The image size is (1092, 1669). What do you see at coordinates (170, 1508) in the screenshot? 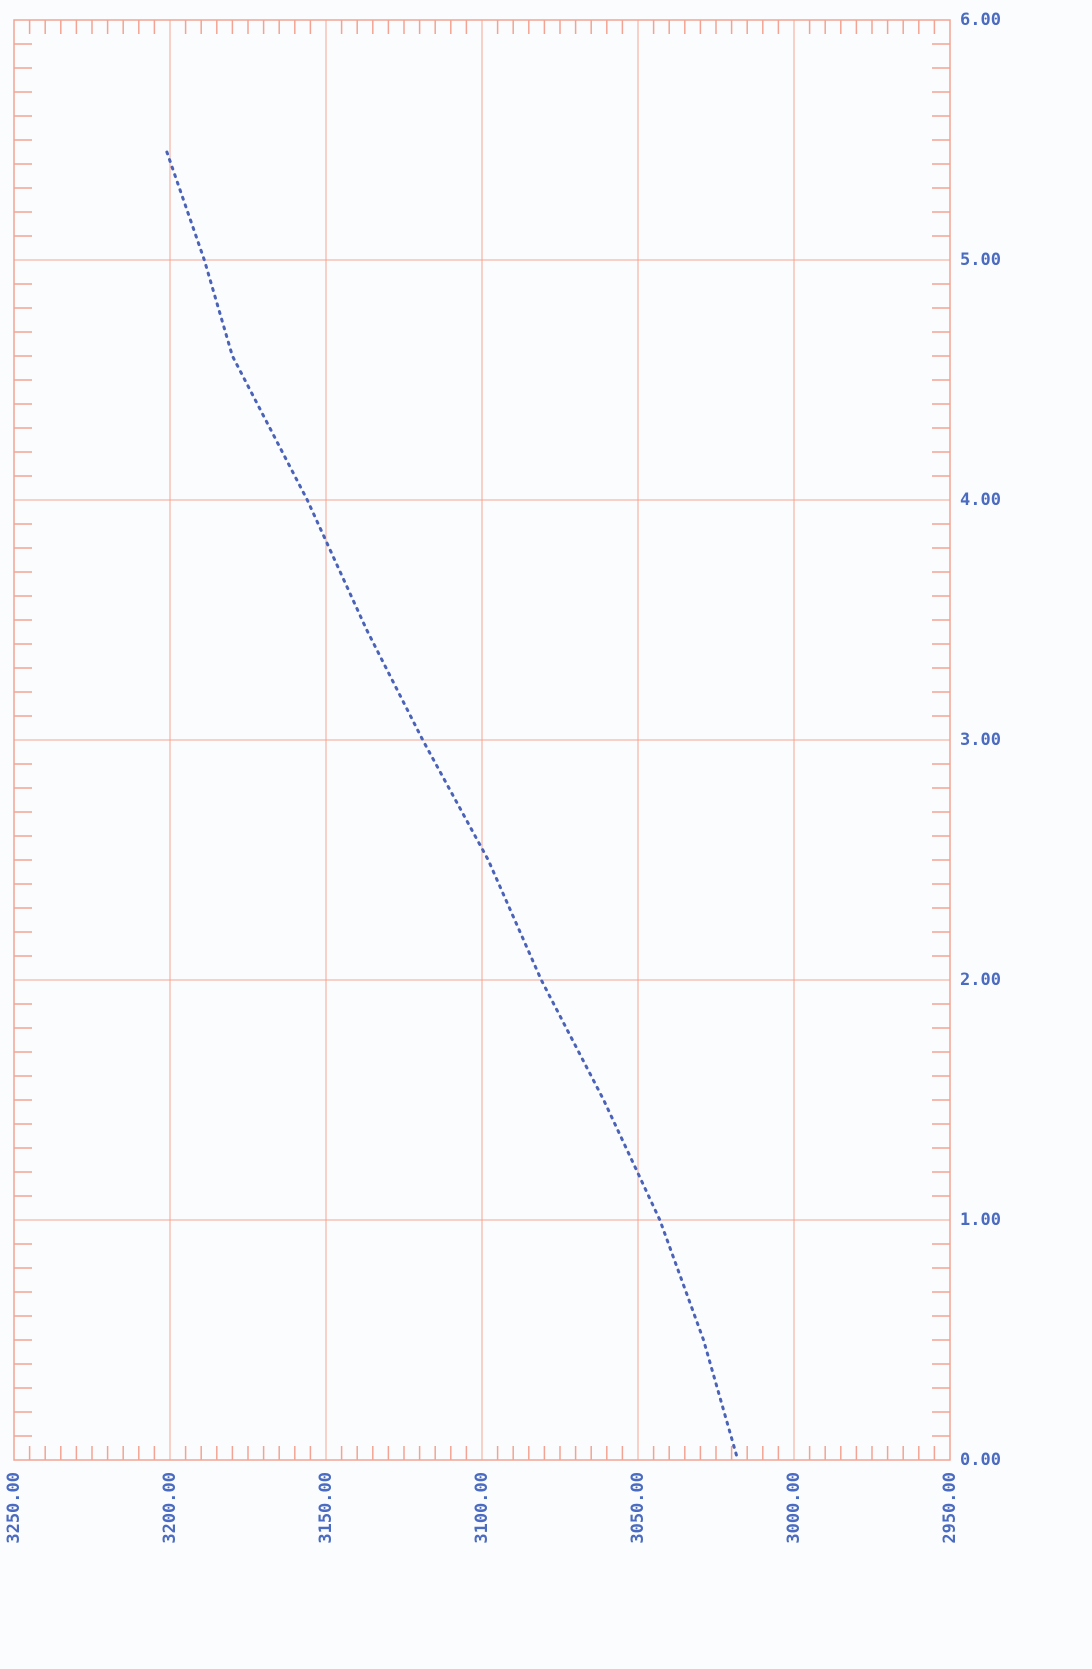
I see `x-tick-label: 3200.00` at bounding box center [170, 1508].